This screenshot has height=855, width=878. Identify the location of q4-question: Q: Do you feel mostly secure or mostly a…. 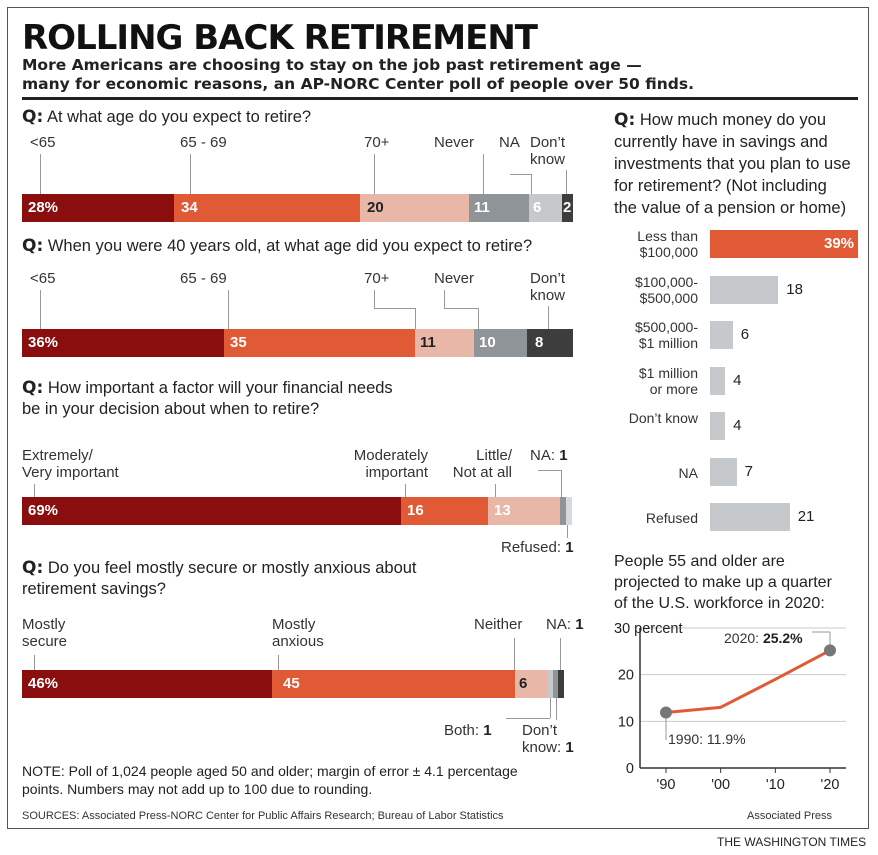
(219, 579).